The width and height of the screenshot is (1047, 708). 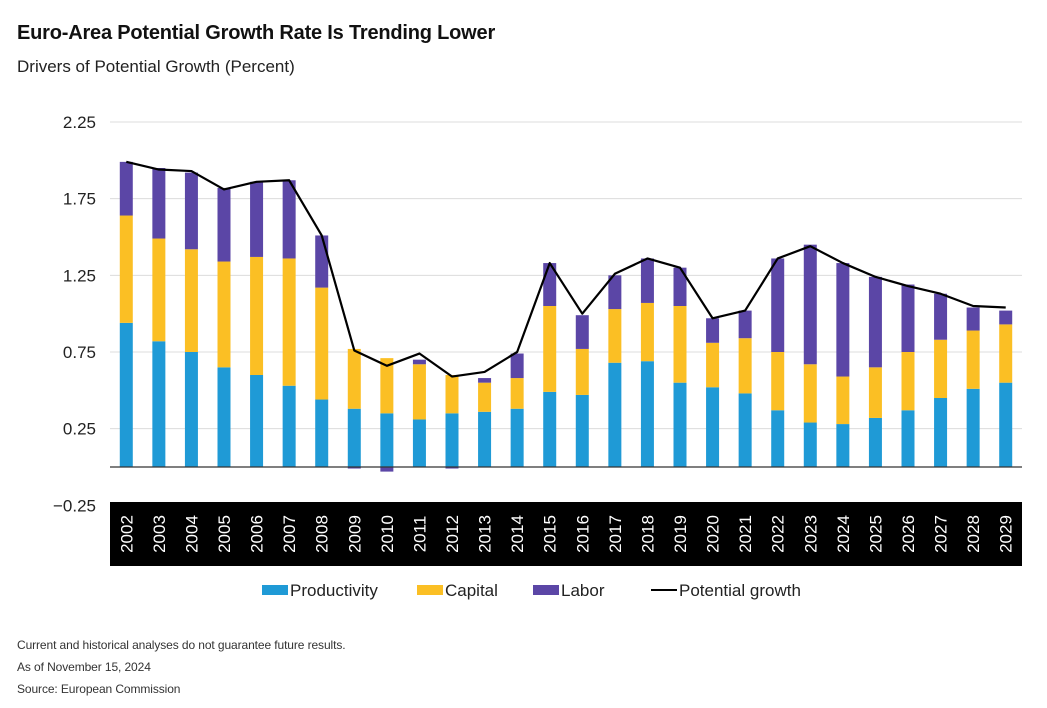 What do you see at coordinates (680, 534) in the screenshot?
I see `x-tick-label: 2019` at bounding box center [680, 534].